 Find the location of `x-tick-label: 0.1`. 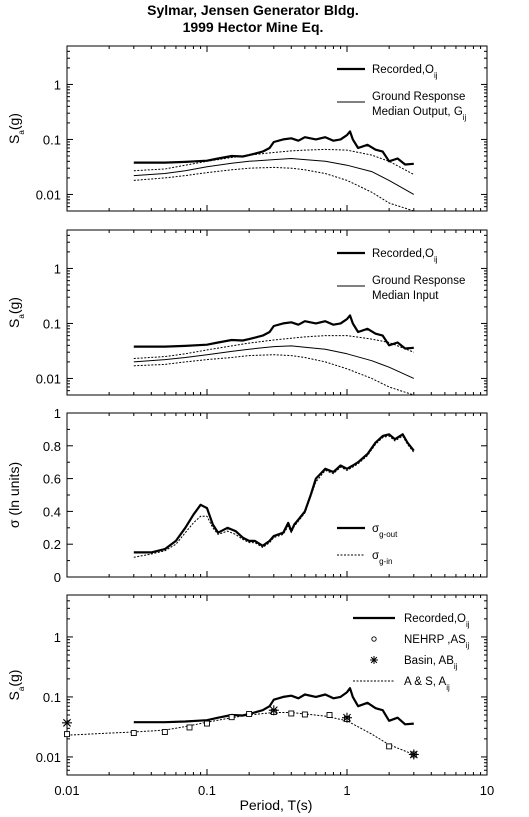

x-tick-label: 0.1 is located at coordinates (207, 790).